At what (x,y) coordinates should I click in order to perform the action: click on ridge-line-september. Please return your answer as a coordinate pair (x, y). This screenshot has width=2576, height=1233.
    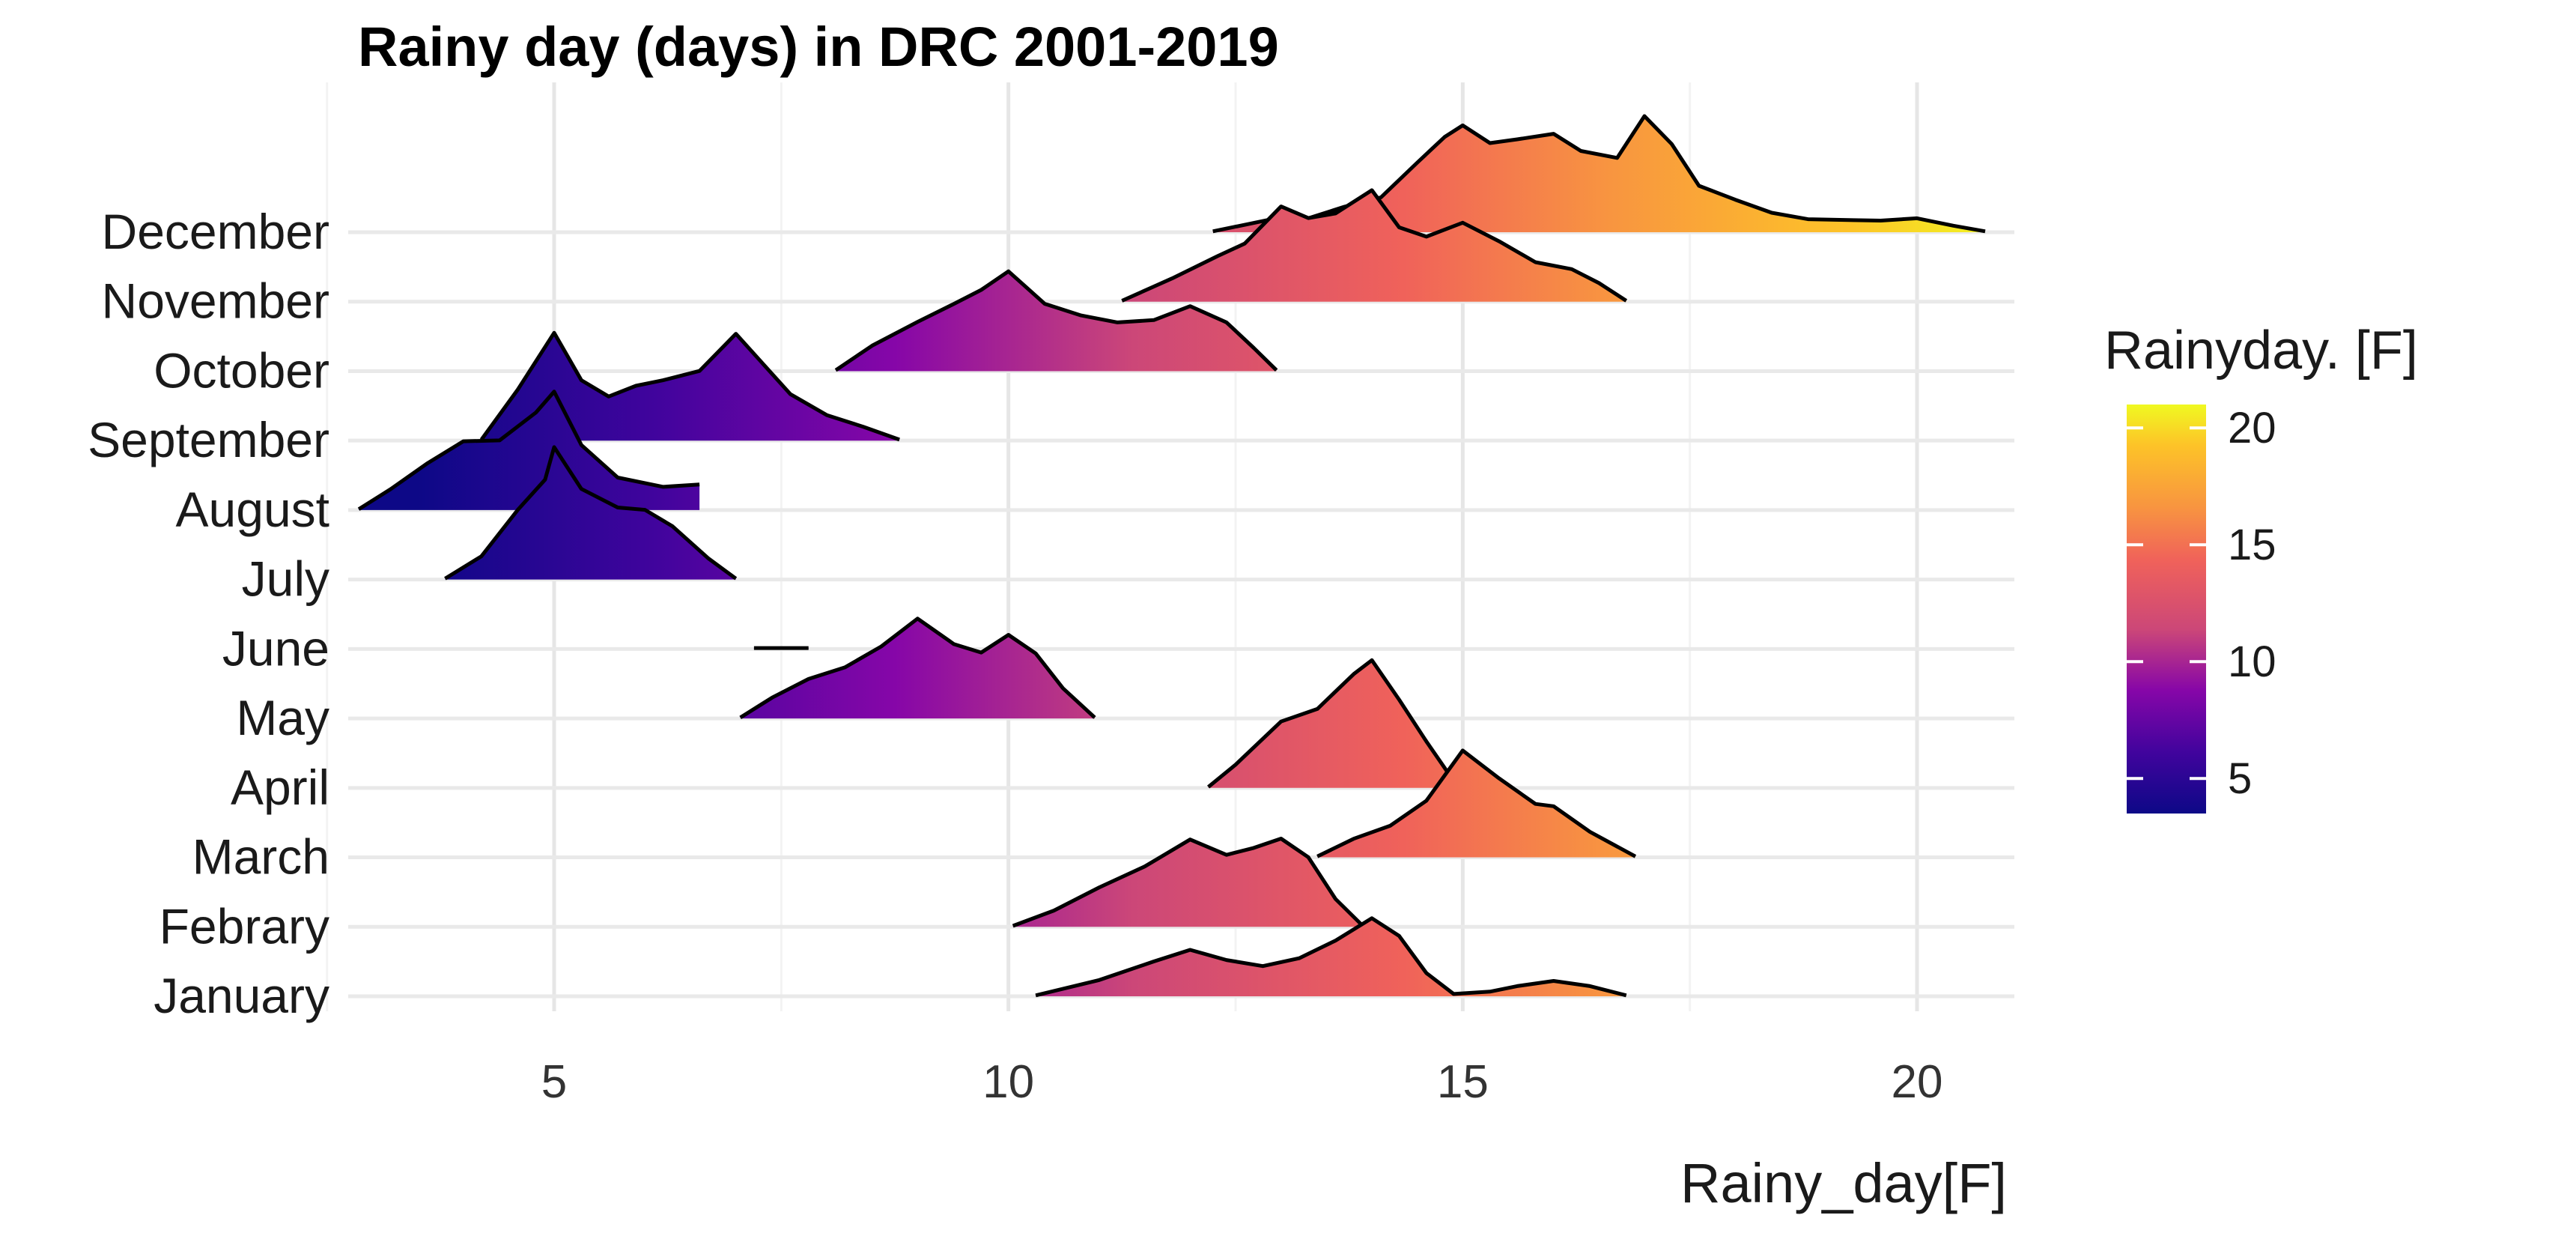
    Looking at the image, I should click on (689, 386).